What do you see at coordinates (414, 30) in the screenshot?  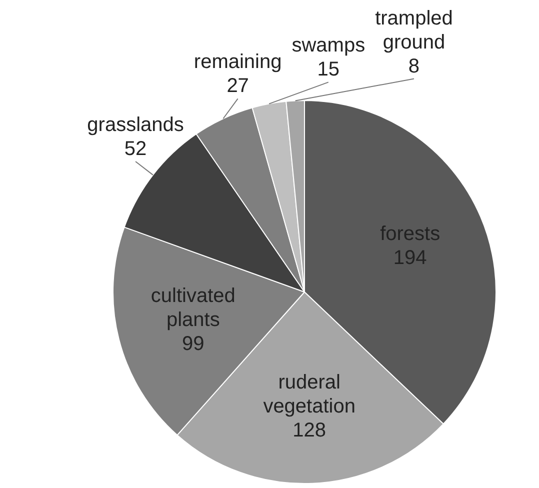 I see `slice-label: trampled ground` at bounding box center [414, 30].